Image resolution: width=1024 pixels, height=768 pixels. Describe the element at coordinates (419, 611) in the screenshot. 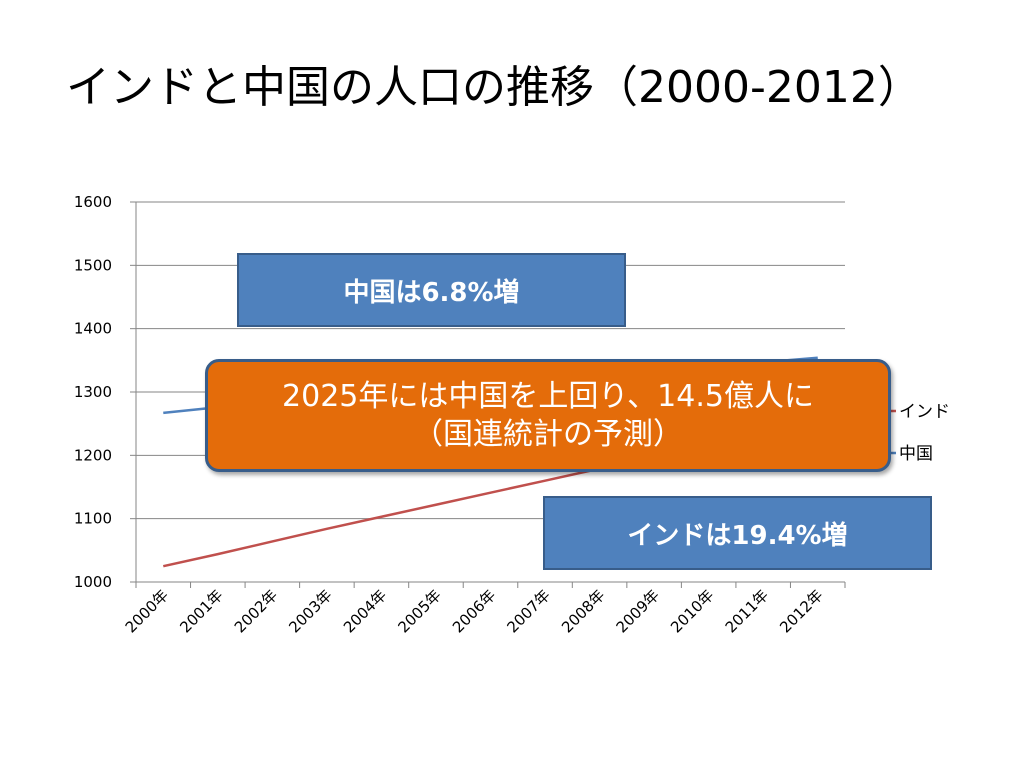

I see `x-tick-label: 2005年` at that location.